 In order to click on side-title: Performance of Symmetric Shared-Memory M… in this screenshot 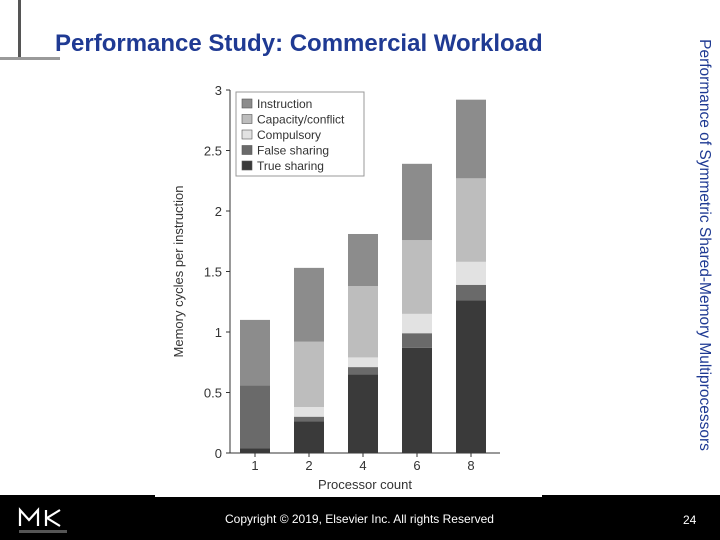, I will do `click(704, 245)`.